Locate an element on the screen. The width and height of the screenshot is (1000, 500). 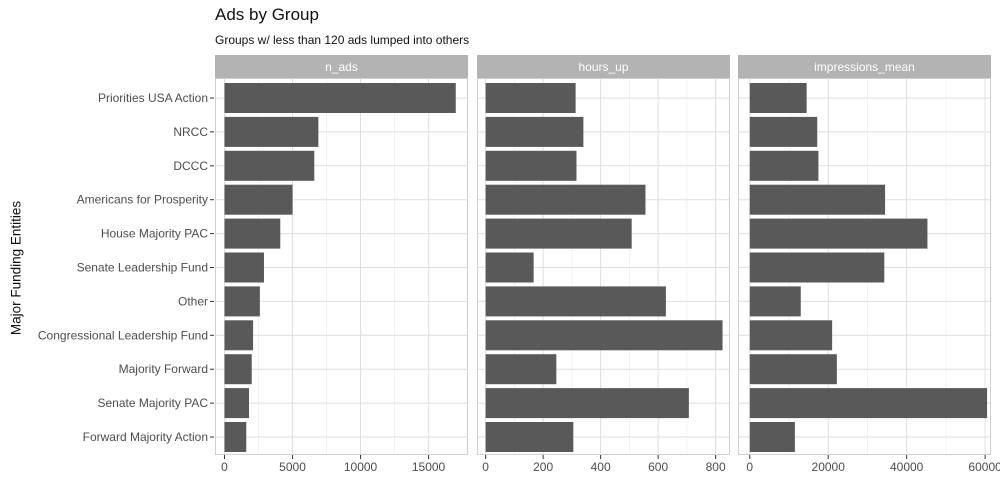
chart-title: Ads by Group is located at coordinates (267, 14).